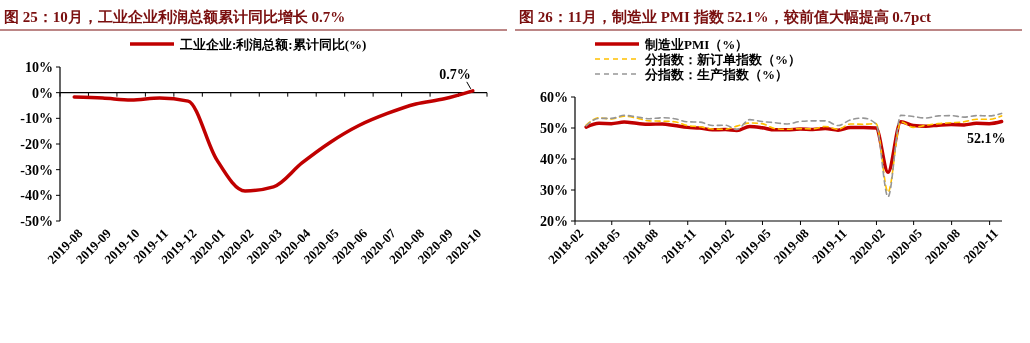 This screenshot has width=1030, height=343. What do you see at coordinates (554, 159) in the screenshot?
I see `y-tick-label: 40%` at bounding box center [554, 159].